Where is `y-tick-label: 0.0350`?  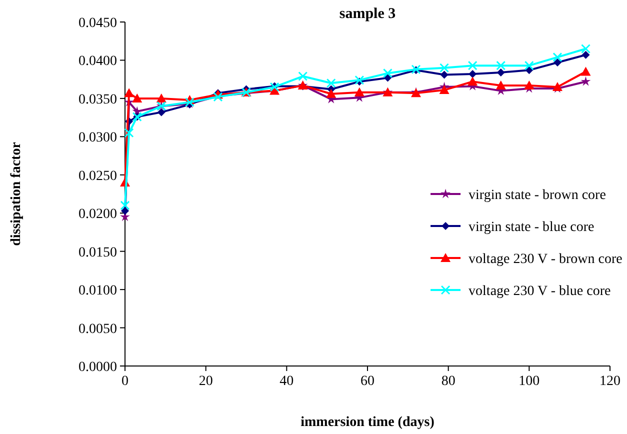
y-tick-label: 0.0350 is located at coordinates (97, 100).